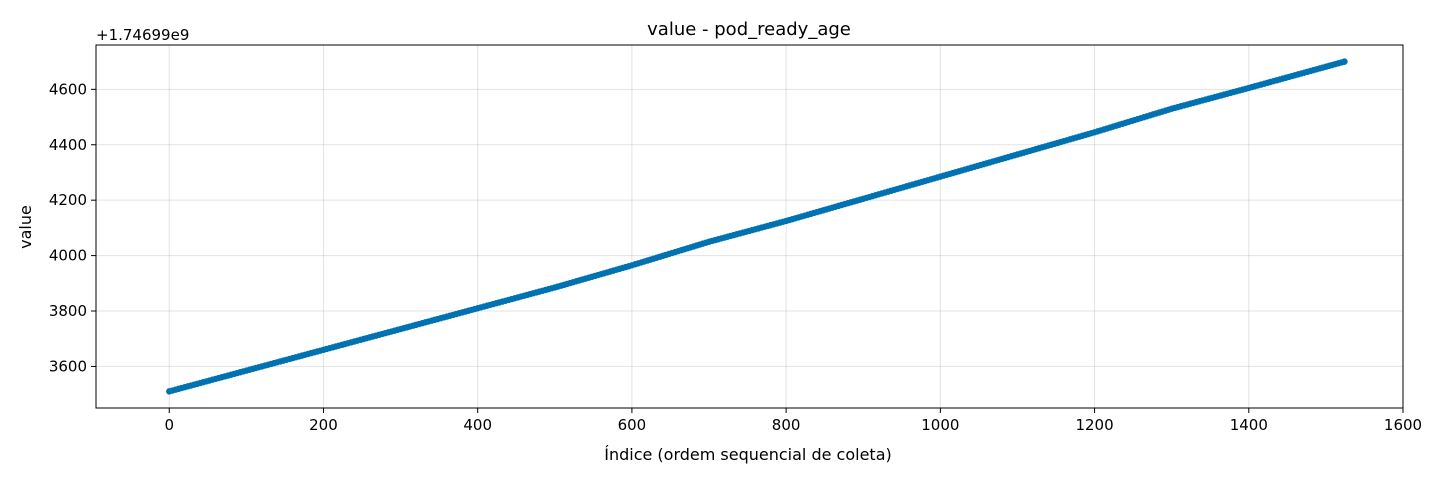 The width and height of the screenshot is (1440, 480). I want to click on y-axis-title: value, so click(25, 227).